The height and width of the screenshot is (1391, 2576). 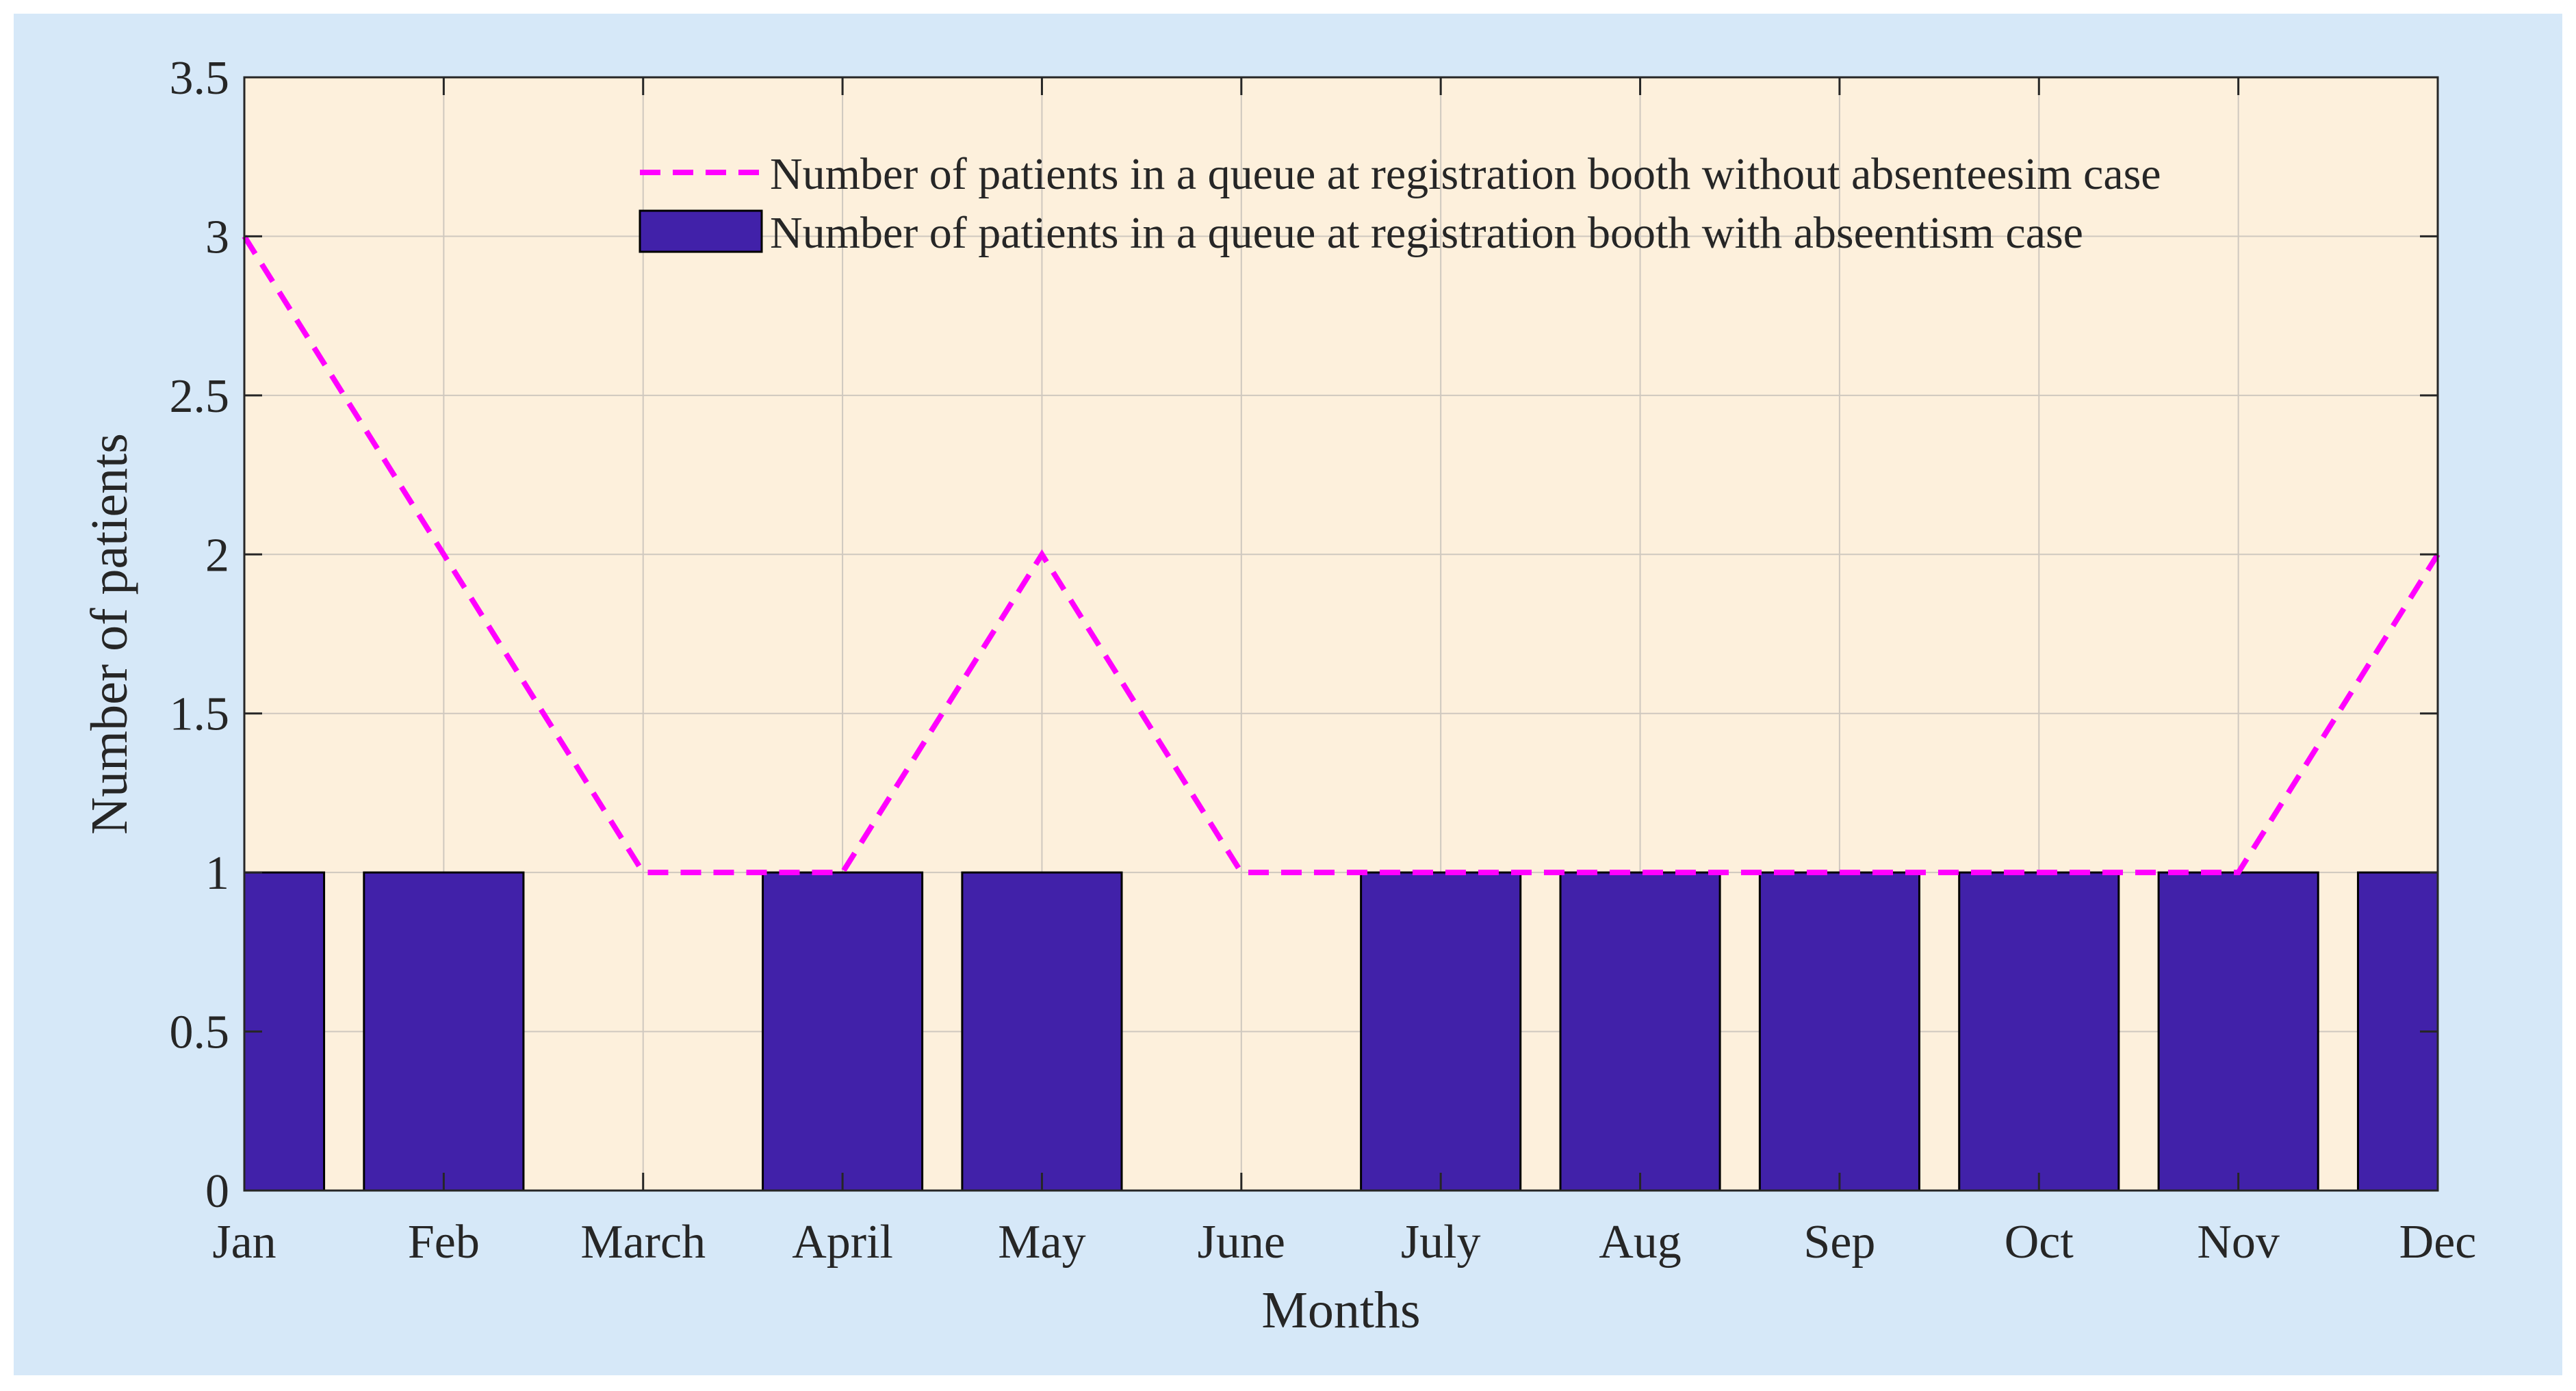 I want to click on bar-feb, so click(x=444, y=1031).